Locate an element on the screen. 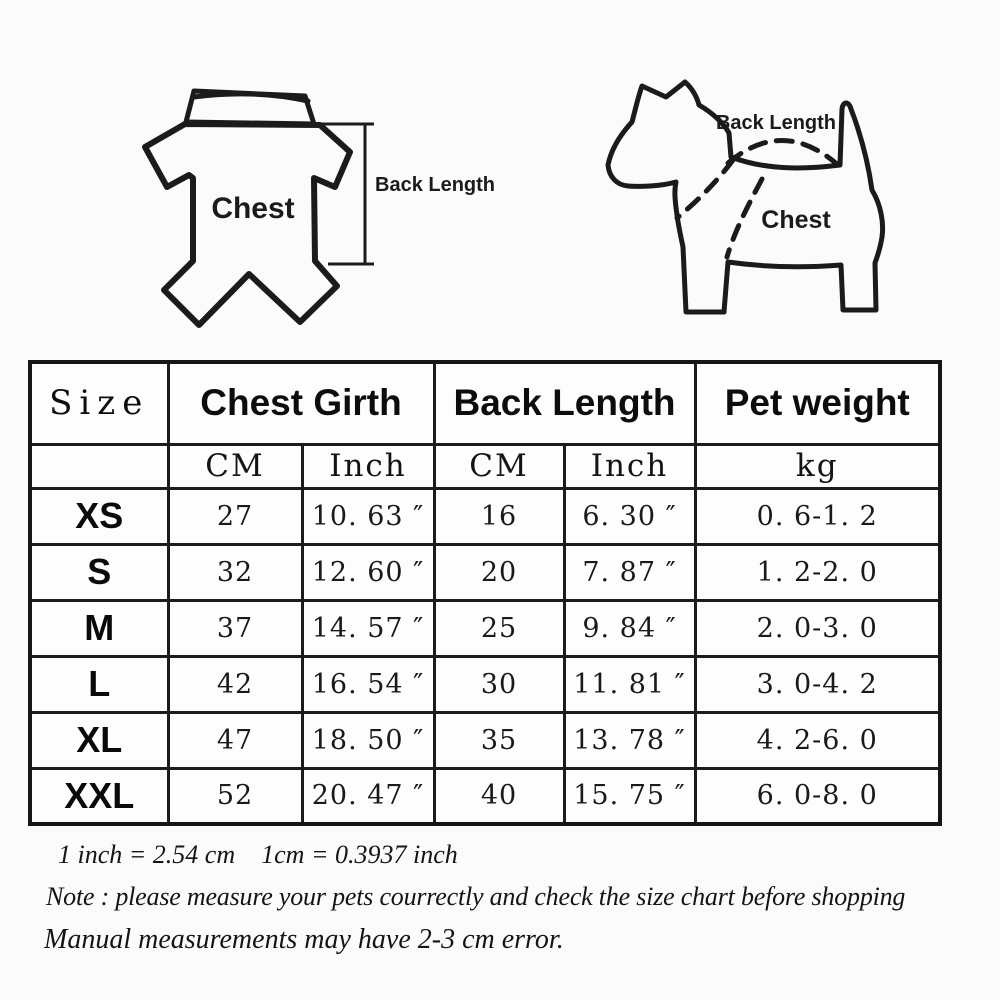 The width and height of the screenshot is (1000, 1000). back-inch-value: 9. 84 ″ is located at coordinates (629, 628).